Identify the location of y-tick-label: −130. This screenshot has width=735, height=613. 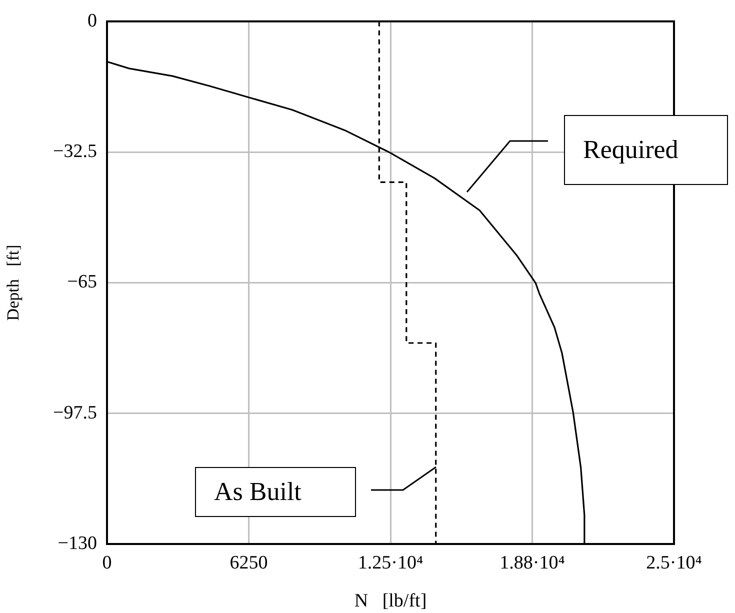
(77, 543).